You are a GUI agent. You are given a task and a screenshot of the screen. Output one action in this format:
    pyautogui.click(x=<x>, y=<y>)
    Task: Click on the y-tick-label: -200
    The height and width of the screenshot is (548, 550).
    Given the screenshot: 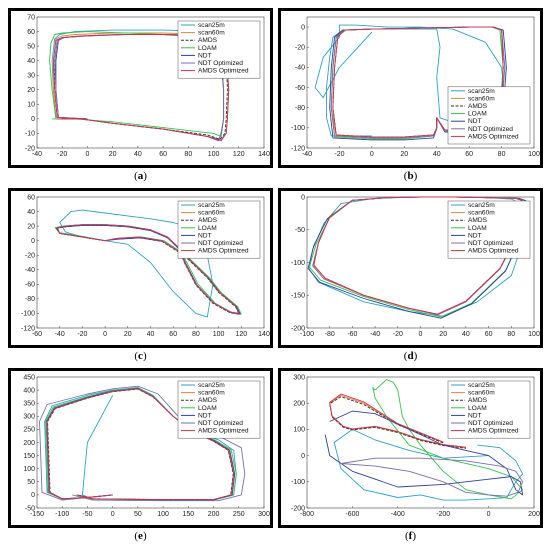 What is the action you would take?
    pyautogui.click(x=298, y=508)
    